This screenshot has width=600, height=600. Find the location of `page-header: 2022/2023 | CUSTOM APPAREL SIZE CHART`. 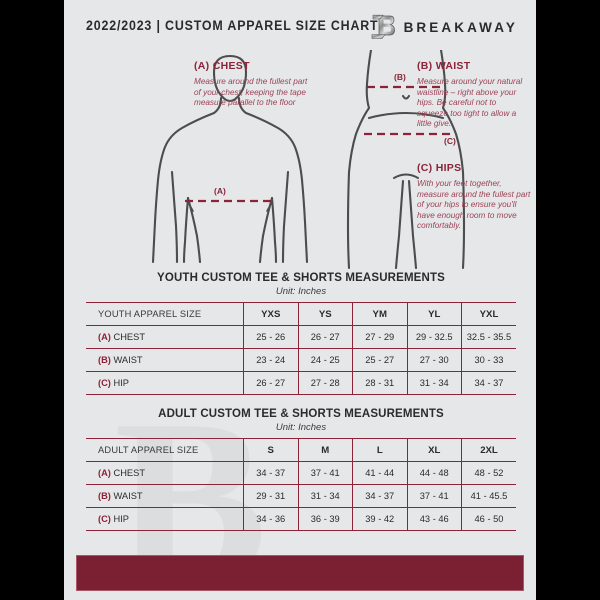

page-header: 2022/2023 | CUSTOM APPAREL SIZE CHART is located at coordinates (300, 26).